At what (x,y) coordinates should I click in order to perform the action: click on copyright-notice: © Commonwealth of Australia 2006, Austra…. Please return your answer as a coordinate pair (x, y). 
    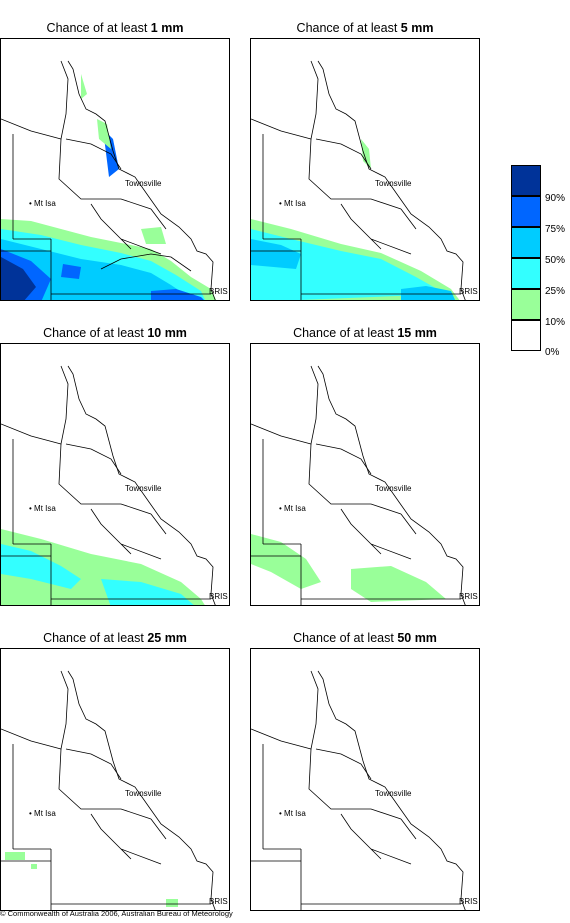
    Looking at the image, I should click on (116, 913).